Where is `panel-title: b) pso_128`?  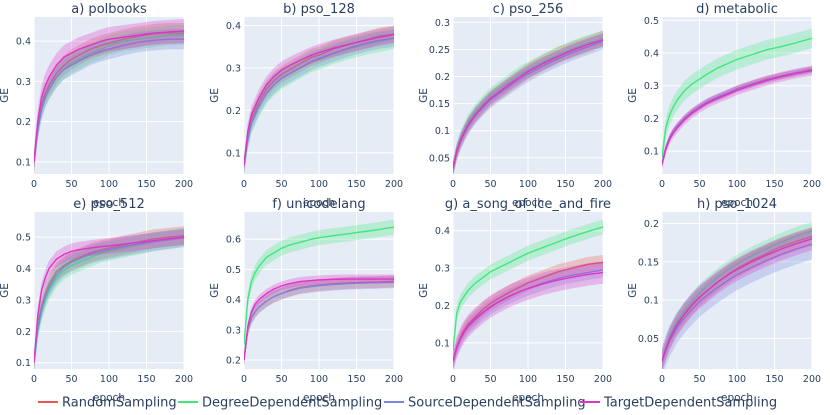 panel-title: b) pso_128 is located at coordinates (319, 9).